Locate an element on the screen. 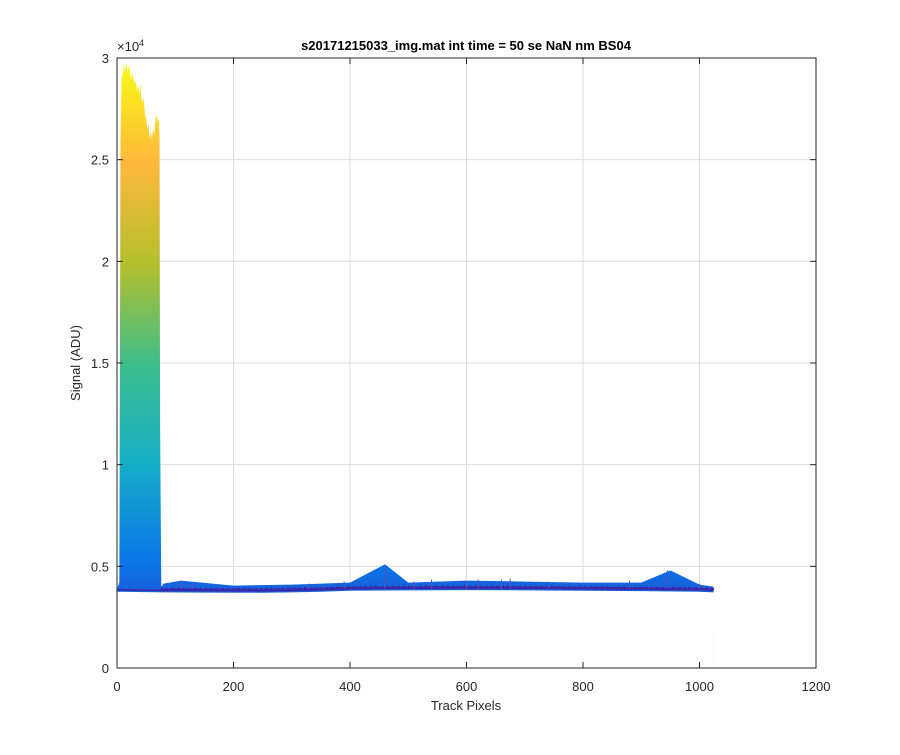 The width and height of the screenshot is (900, 755). y-exponent-power: 4 is located at coordinates (141, 43).